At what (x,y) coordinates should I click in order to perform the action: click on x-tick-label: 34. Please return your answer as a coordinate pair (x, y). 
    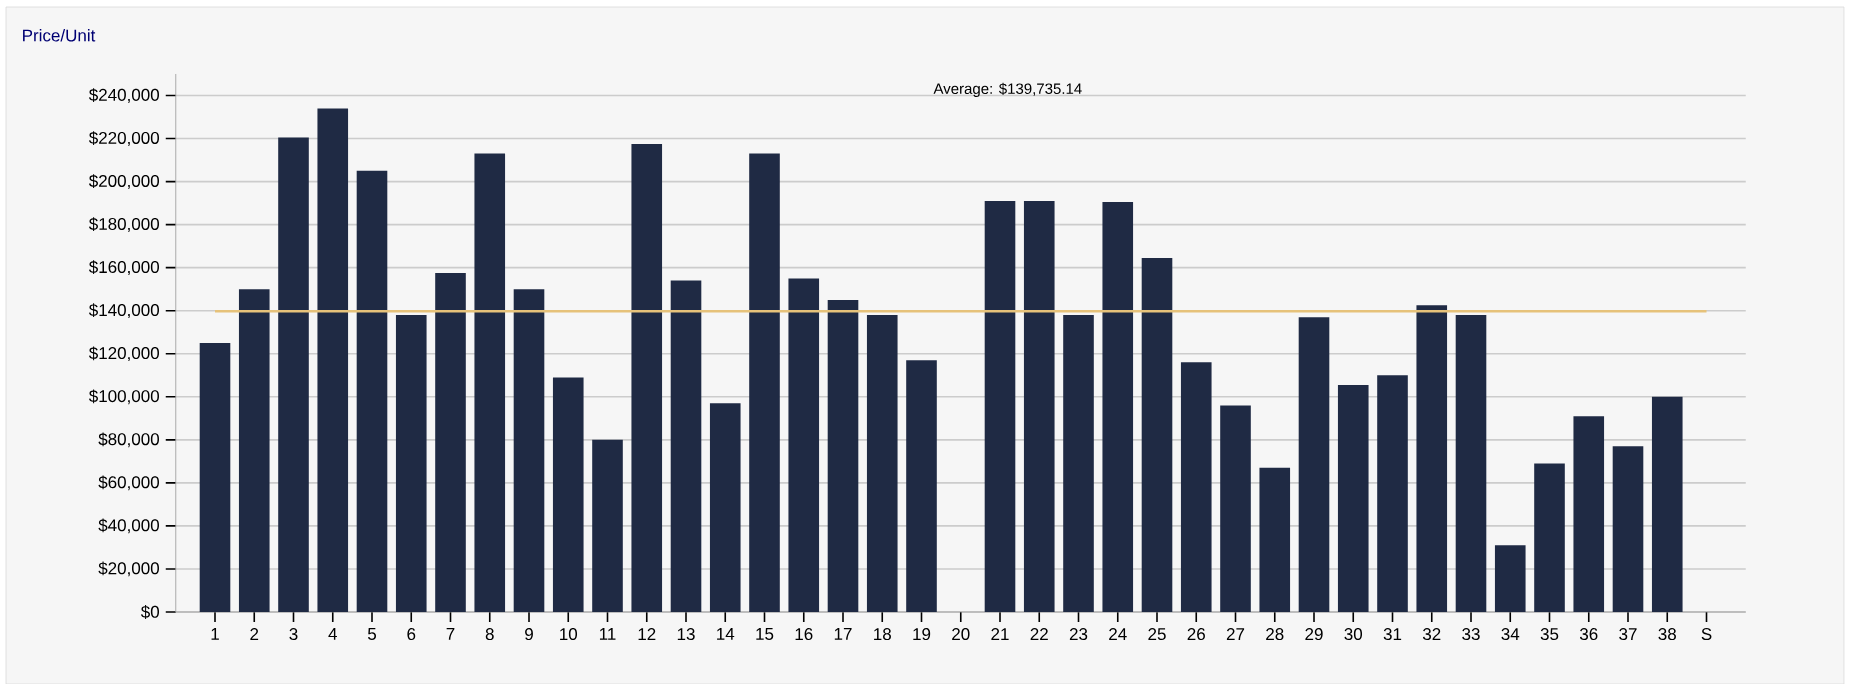
    Looking at the image, I should click on (1510, 633).